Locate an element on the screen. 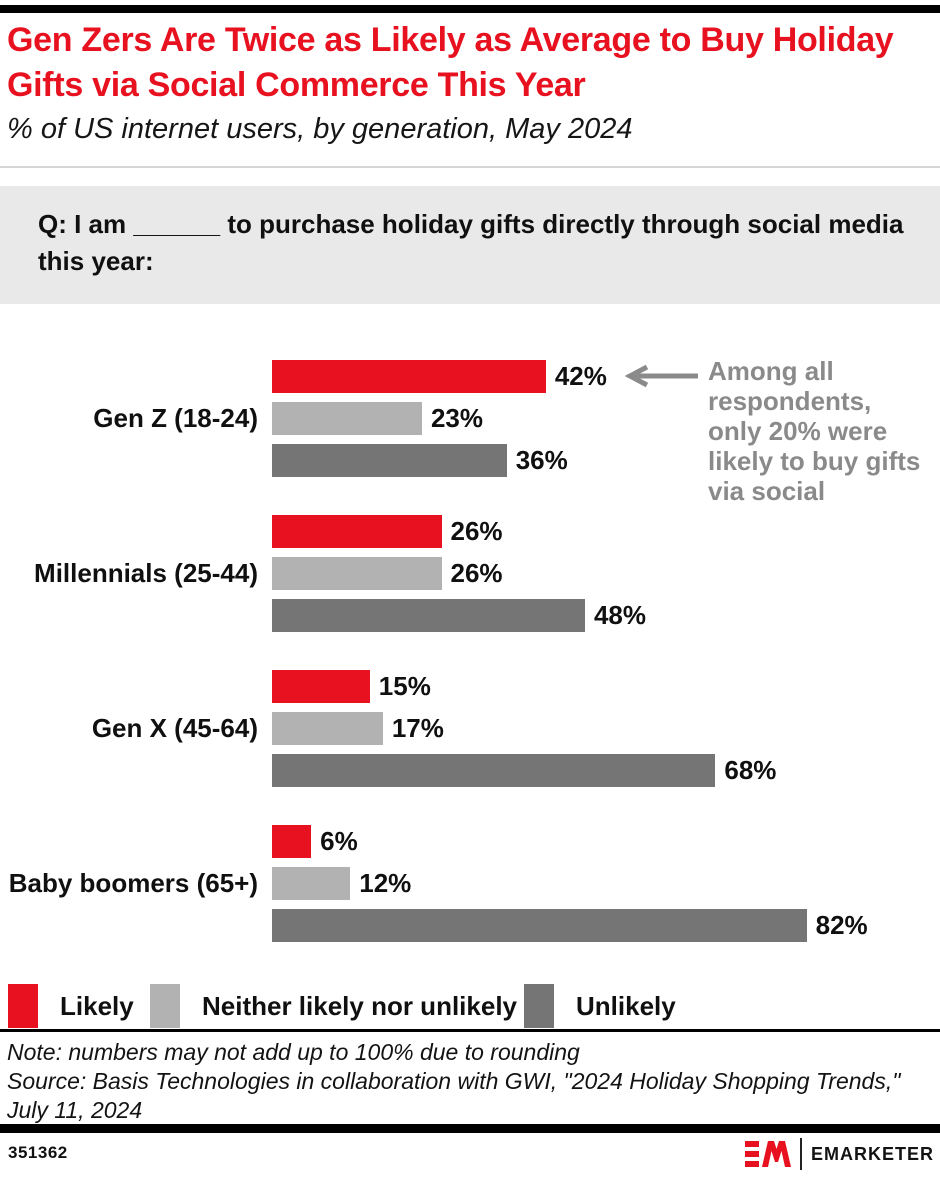 This screenshot has width=940, height=1184. legend-item-unlikely: Unlikely is located at coordinates (600, 1006).